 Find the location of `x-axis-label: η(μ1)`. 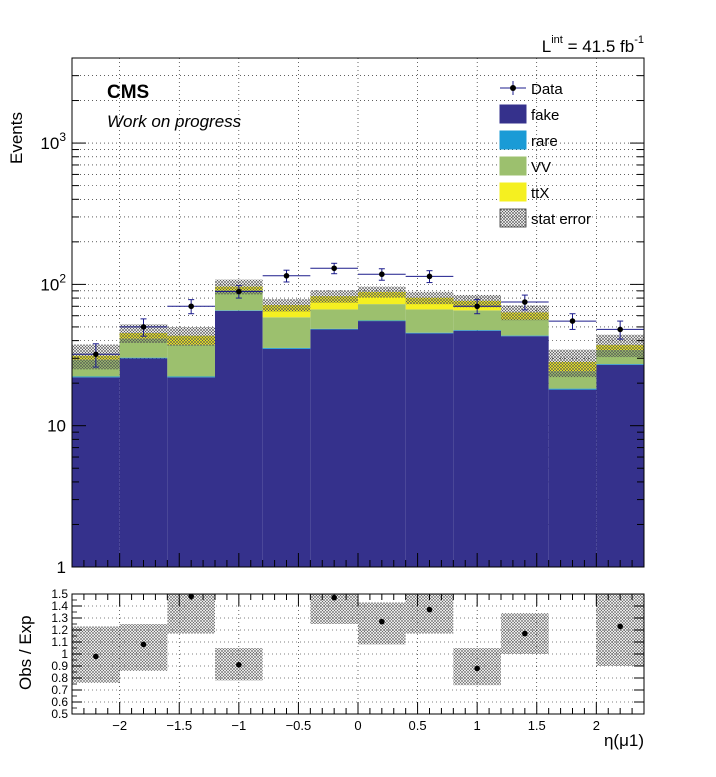

x-axis-label: η(μ1) is located at coordinates (624, 740).